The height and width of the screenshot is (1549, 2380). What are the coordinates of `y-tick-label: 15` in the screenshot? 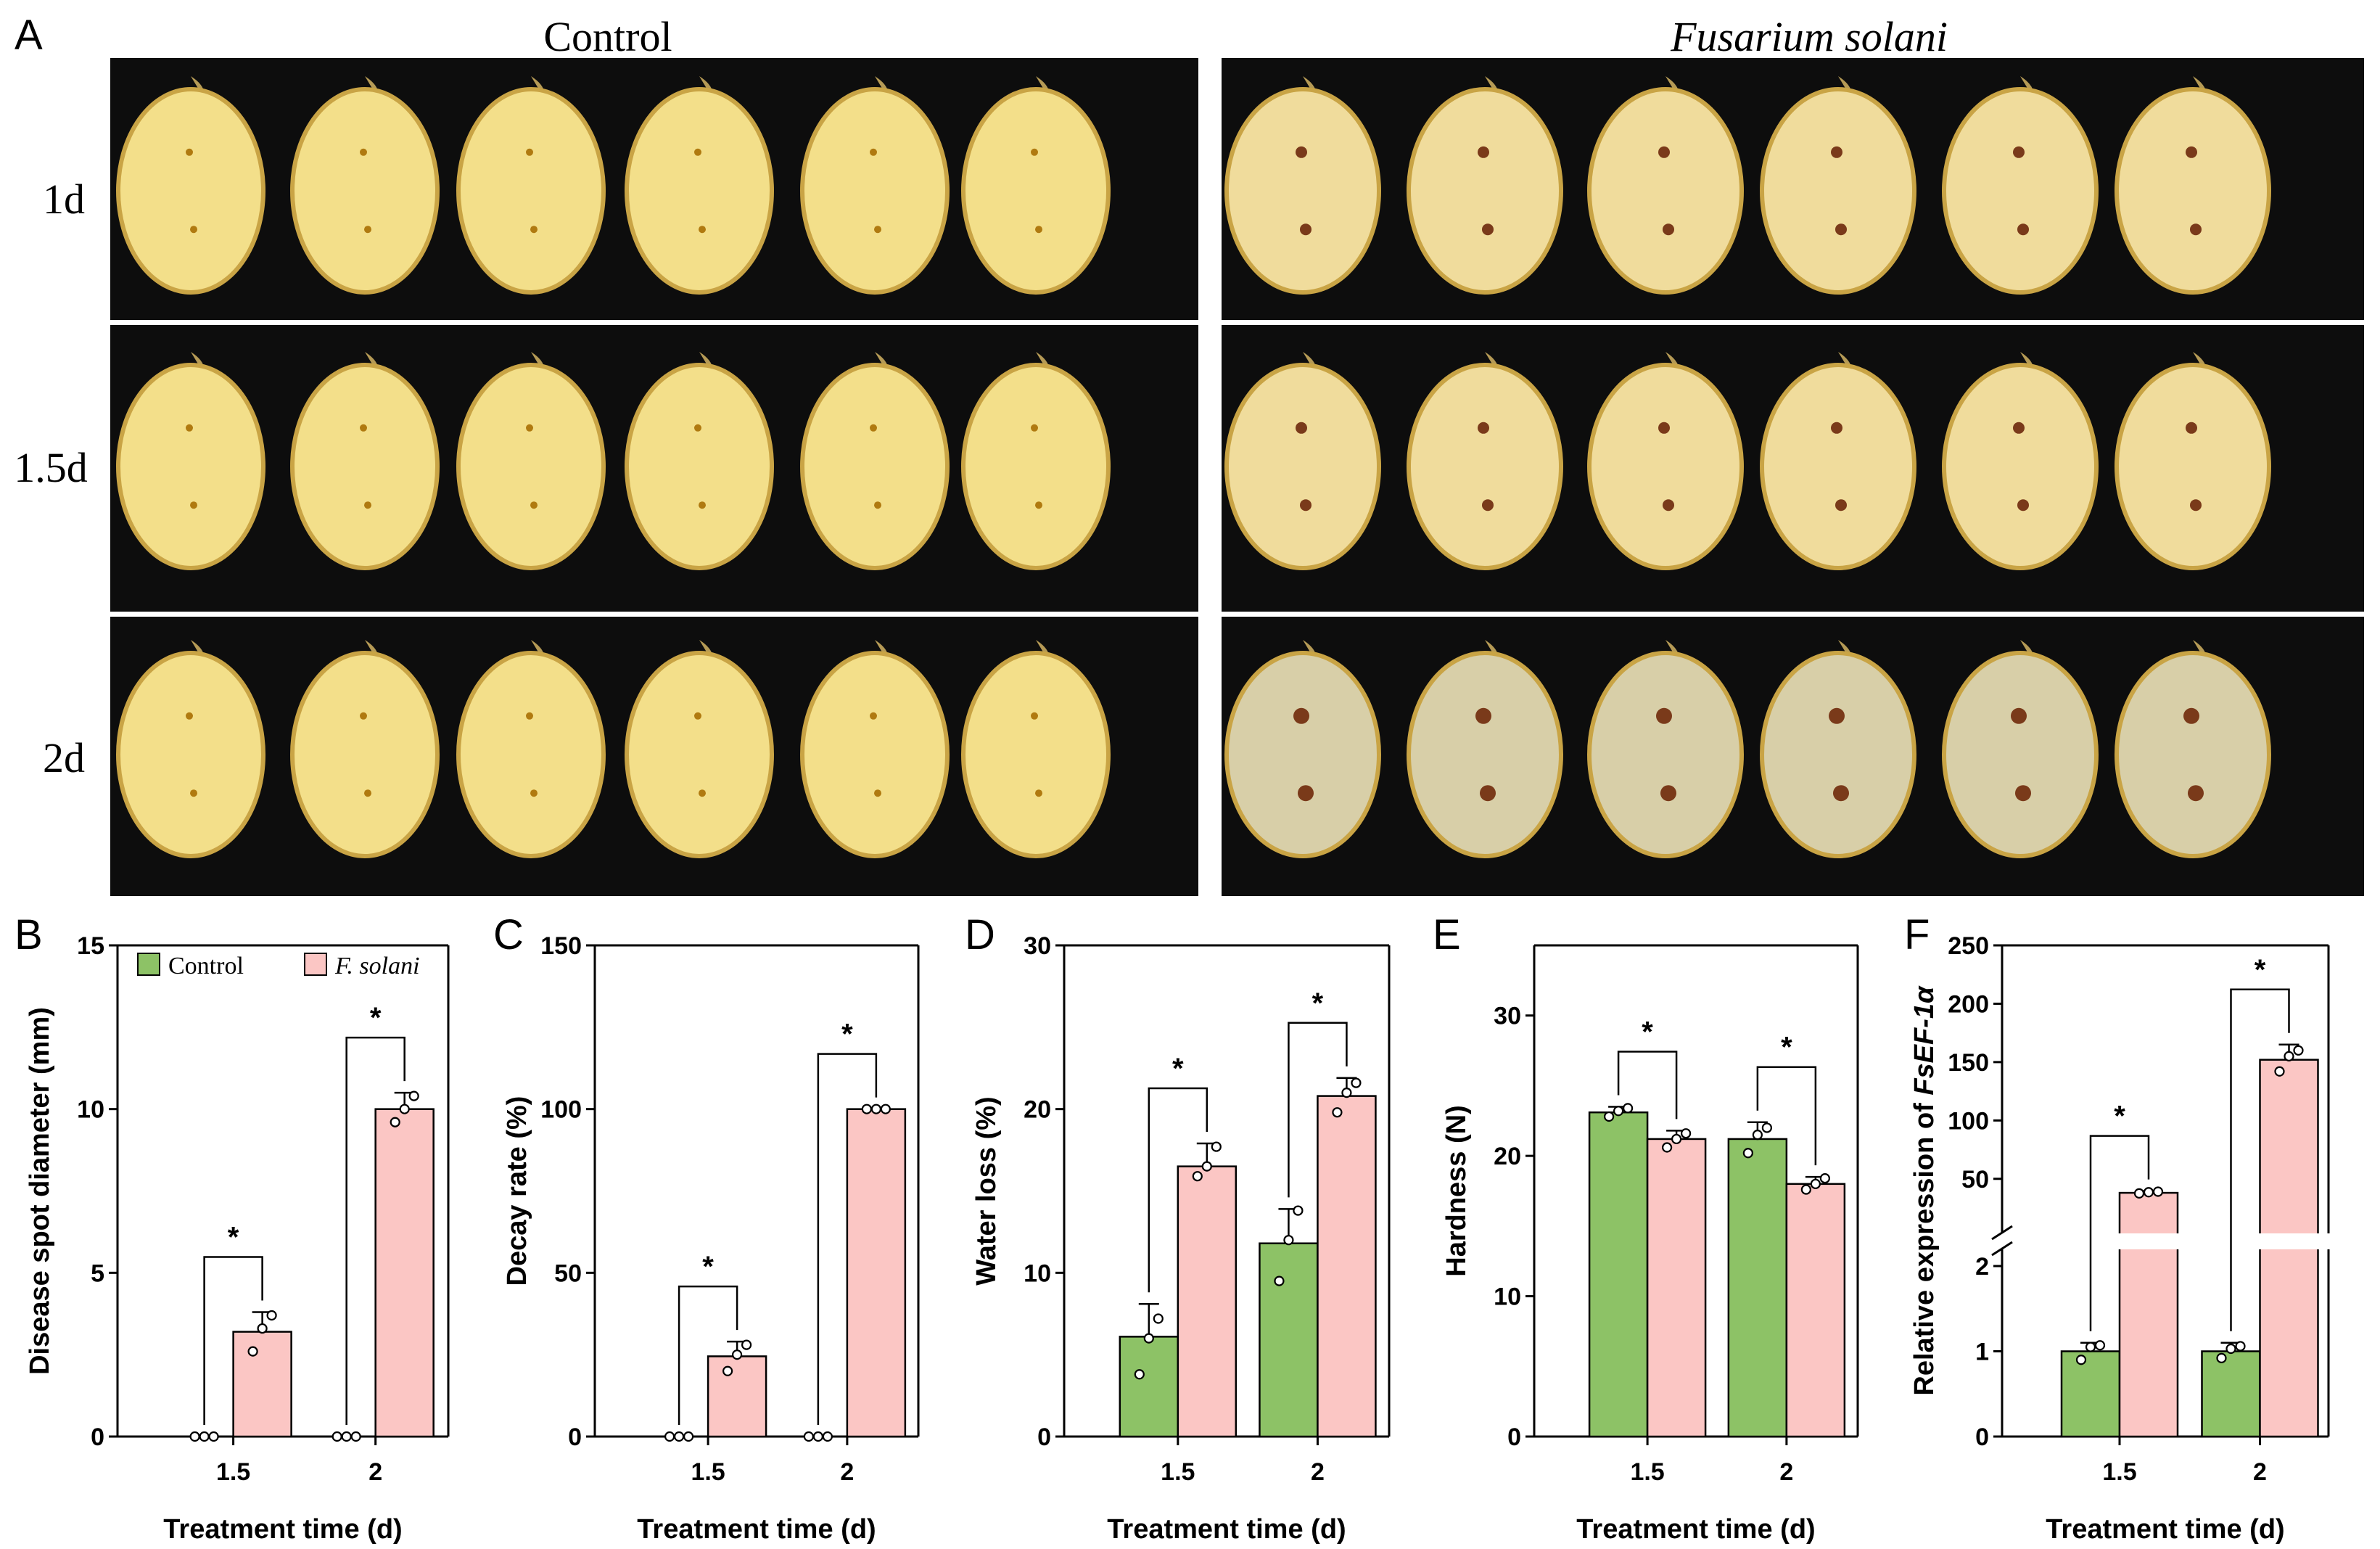 It's located at (90, 946).